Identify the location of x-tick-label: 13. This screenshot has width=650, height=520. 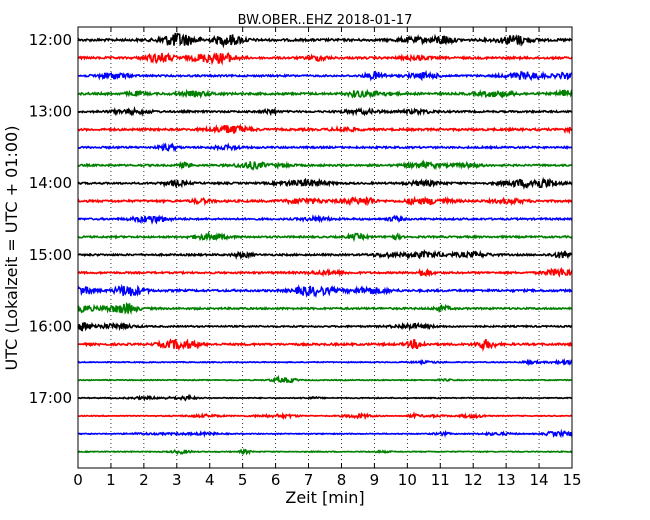
(506, 480).